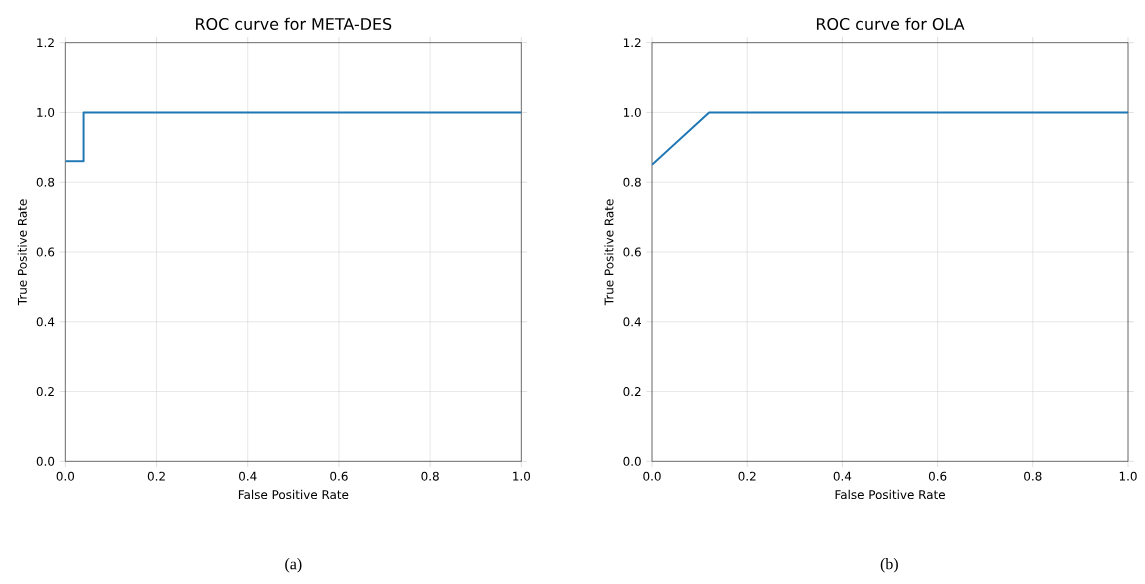 Image resolution: width=1145 pixels, height=584 pixels. Describe the element at coordinates (294, 23) in the screenshot. I see `chart-title: ROC curve for META-DES` at that location.